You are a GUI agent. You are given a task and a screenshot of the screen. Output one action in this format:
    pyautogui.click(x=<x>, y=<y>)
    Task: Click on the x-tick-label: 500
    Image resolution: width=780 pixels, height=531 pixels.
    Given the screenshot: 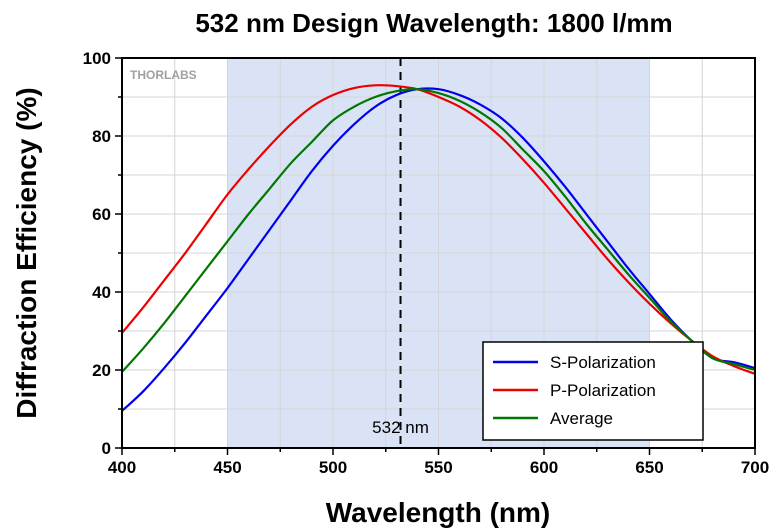 What is the action you would take?
    pyautogui.click(x=333, y=467)
    